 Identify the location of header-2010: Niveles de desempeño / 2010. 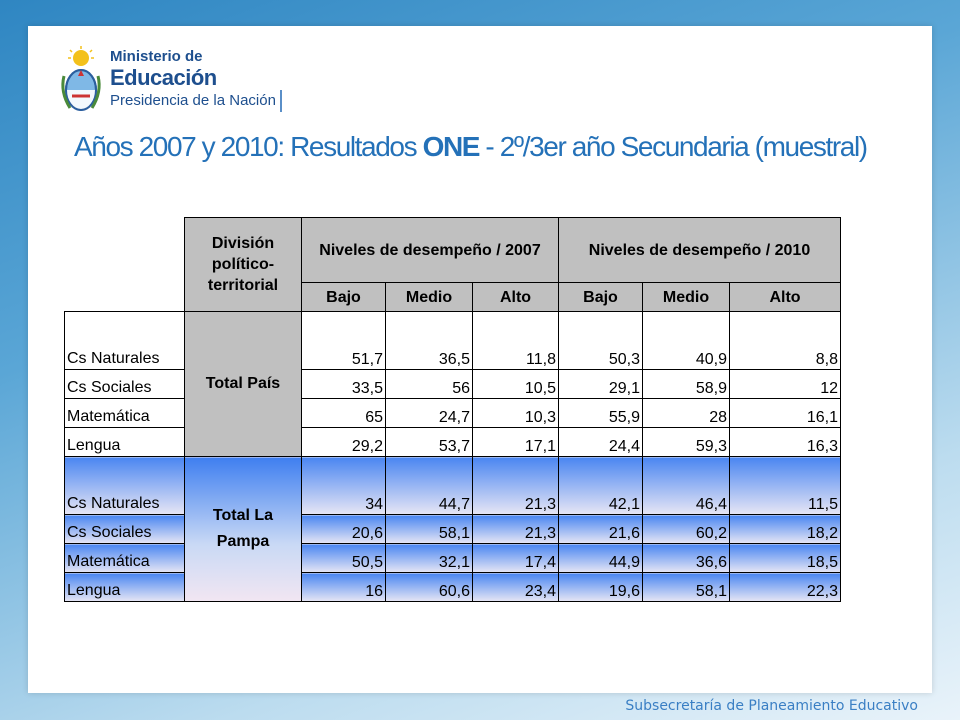
(699, 250).